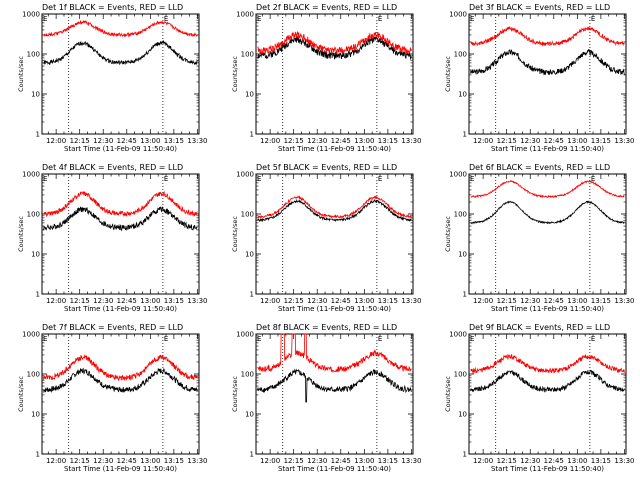 This screenshot has height=480, width=640. I want to click on y-tick-label: 1, so click(38, 455).